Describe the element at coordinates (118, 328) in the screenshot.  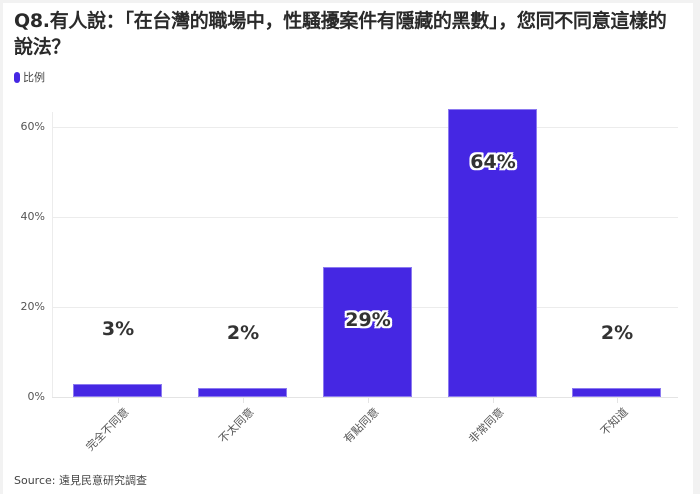
I see `bar-value-label: 3%` at that location.